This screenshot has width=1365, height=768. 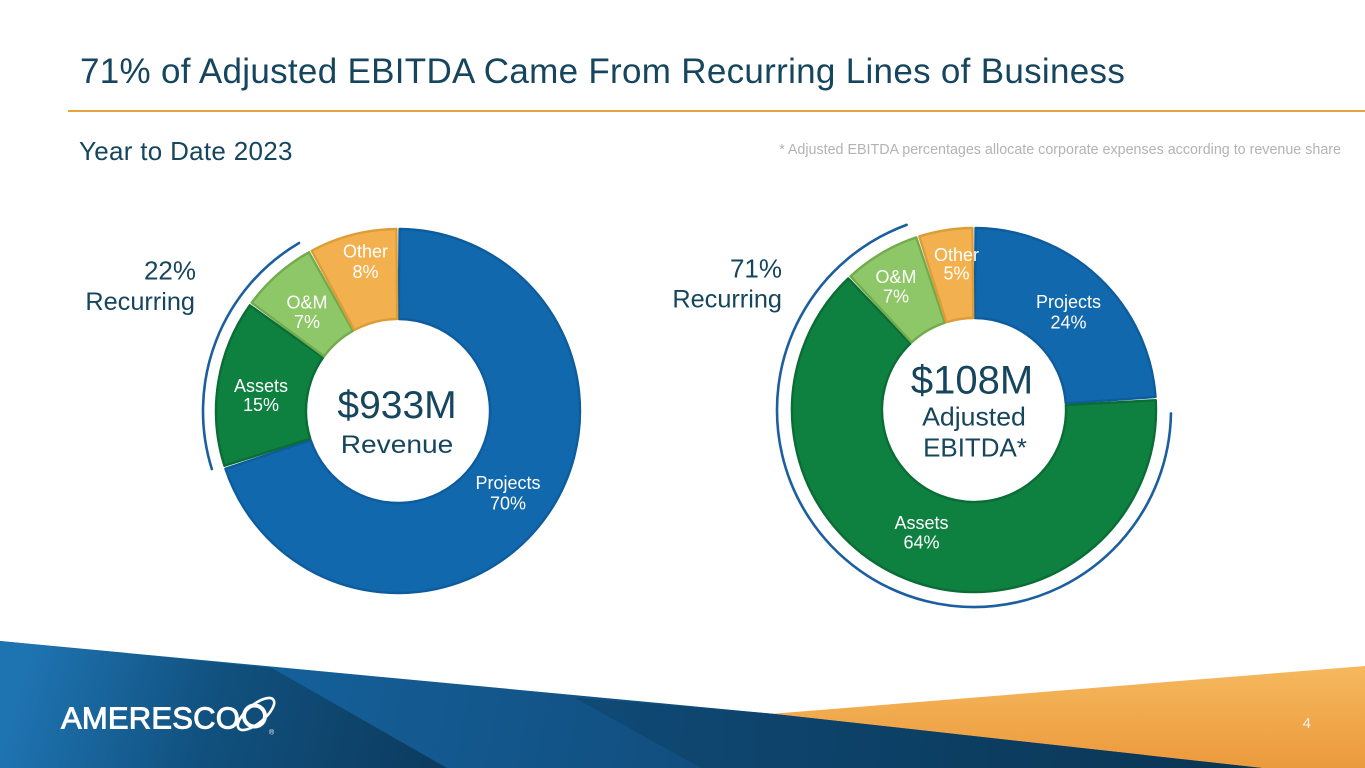 I want to click on svg-text: 4, so click(x=1307, y=723).